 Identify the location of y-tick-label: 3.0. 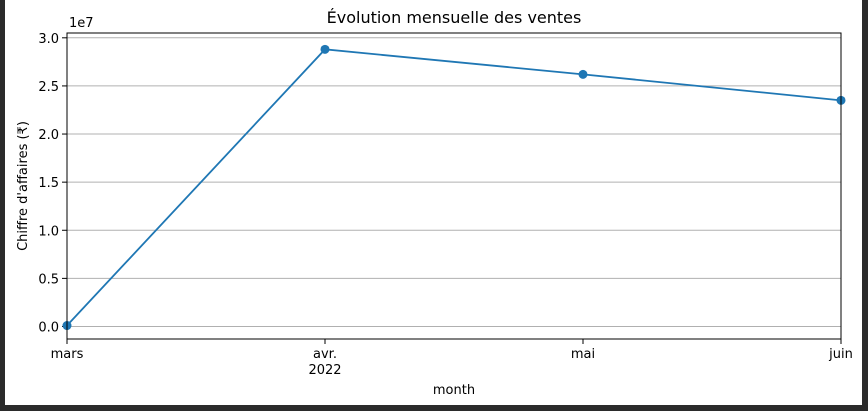
(48, 39).